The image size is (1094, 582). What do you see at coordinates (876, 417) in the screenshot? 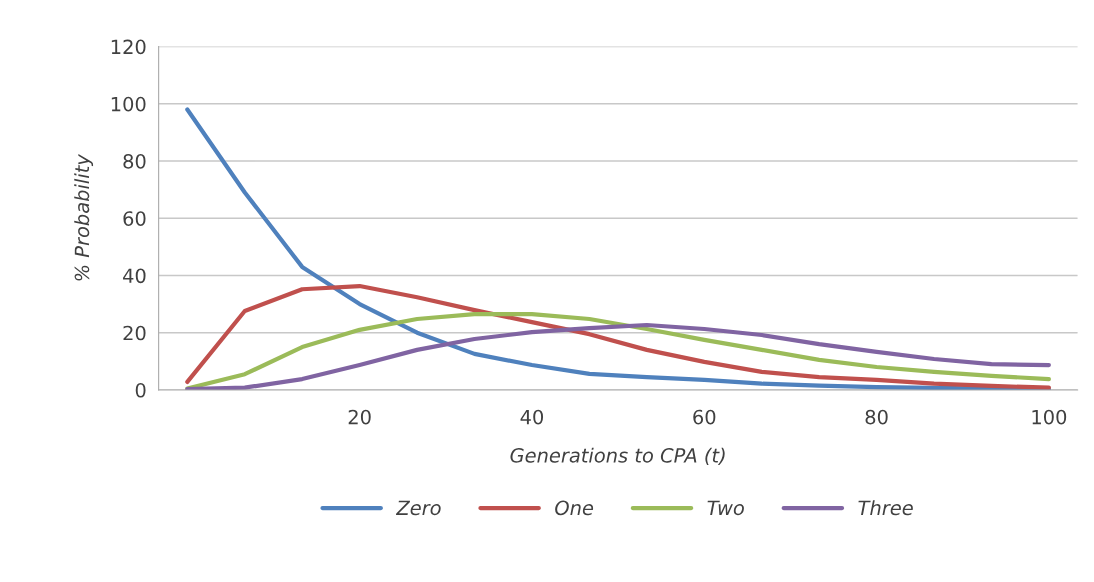
I see `x-tick-label: 80` at bounding box center [876, 417].